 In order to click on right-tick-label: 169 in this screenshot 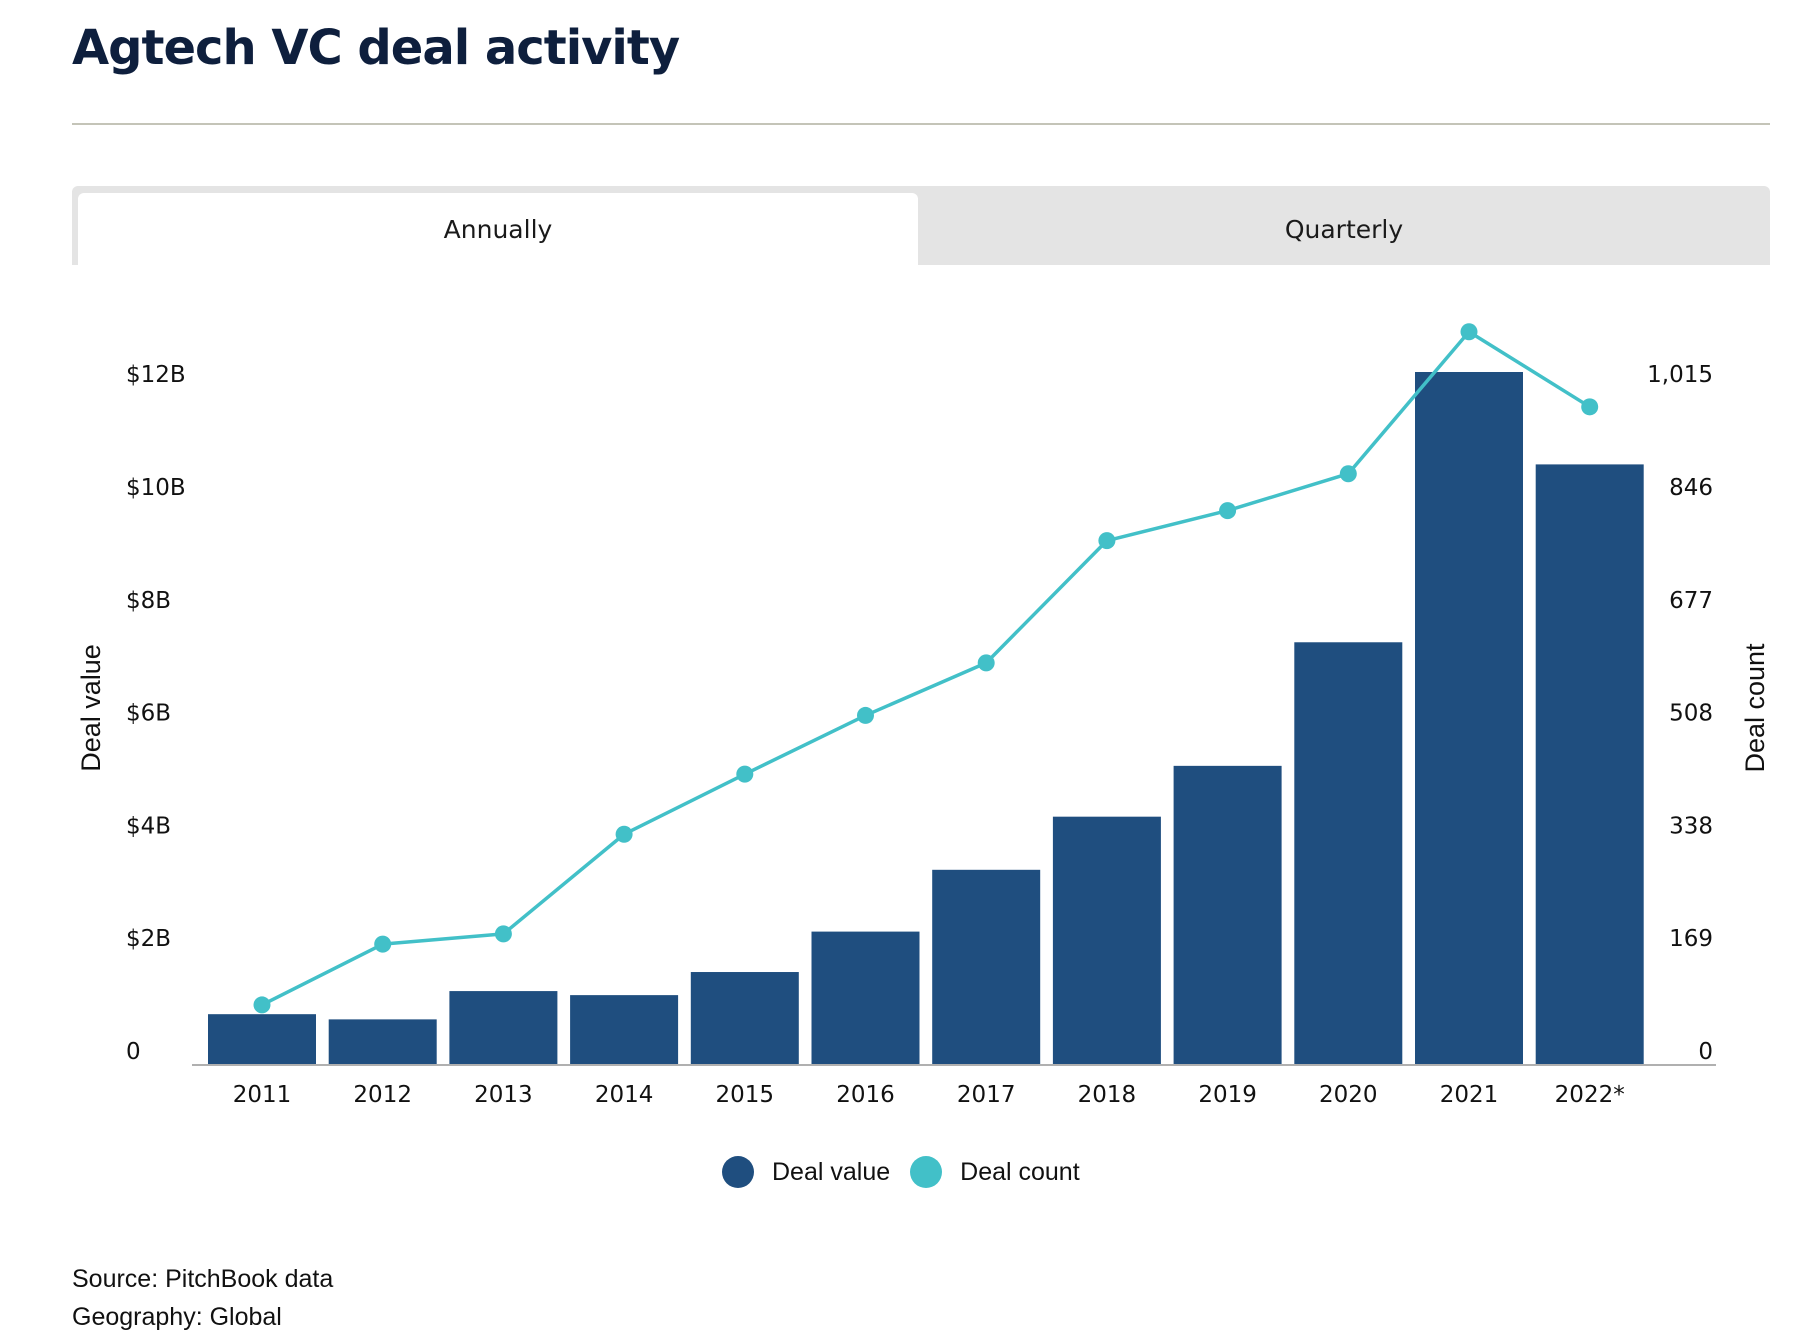, I will do `click(1691, 939)`.